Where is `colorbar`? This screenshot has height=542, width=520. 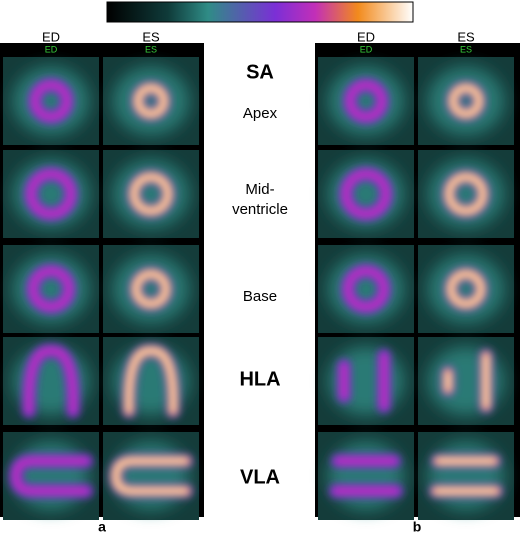 colorbar is located at coordinates (260, 12).